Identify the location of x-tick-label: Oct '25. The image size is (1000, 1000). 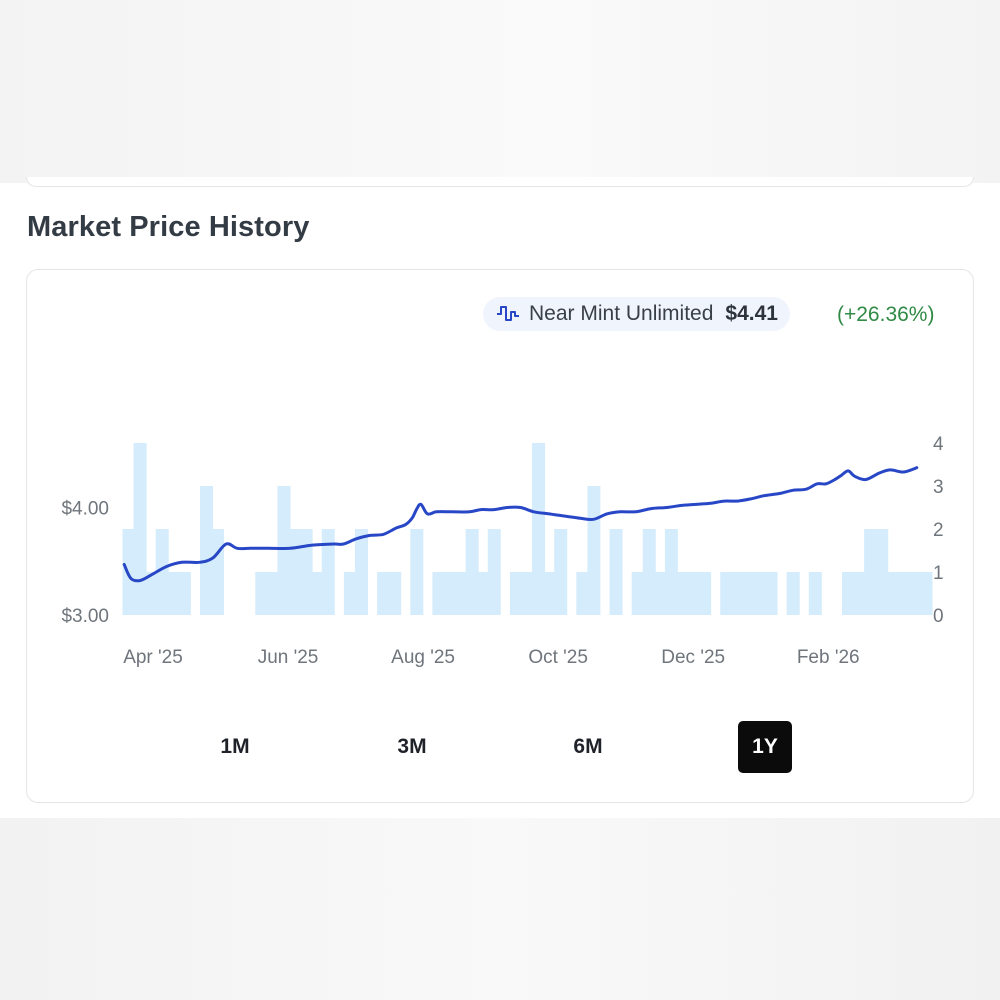
(558, 657).